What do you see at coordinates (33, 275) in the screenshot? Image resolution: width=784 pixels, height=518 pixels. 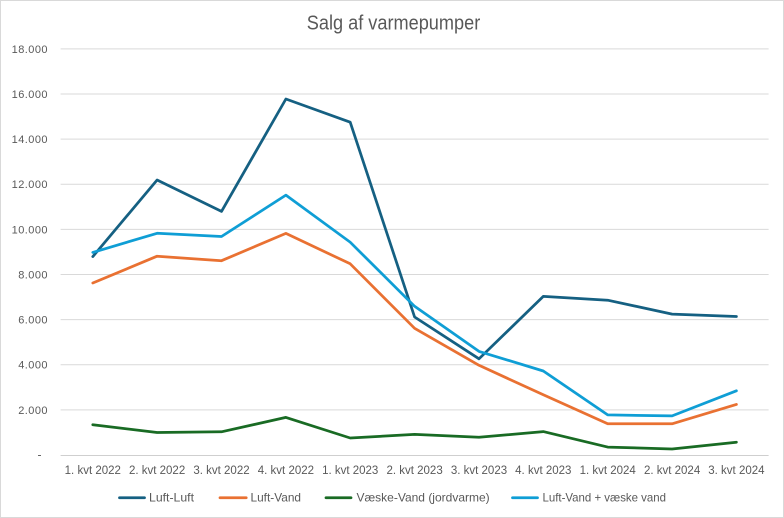 I see `svg-text: 8.000` at bounding box center [33, 275].